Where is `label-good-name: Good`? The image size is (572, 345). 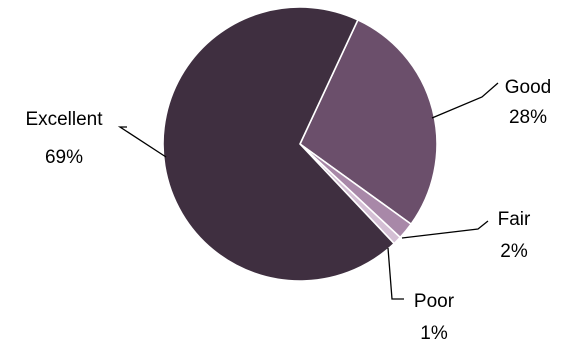 label-good-name: Good is located at coordinates (528, 87).